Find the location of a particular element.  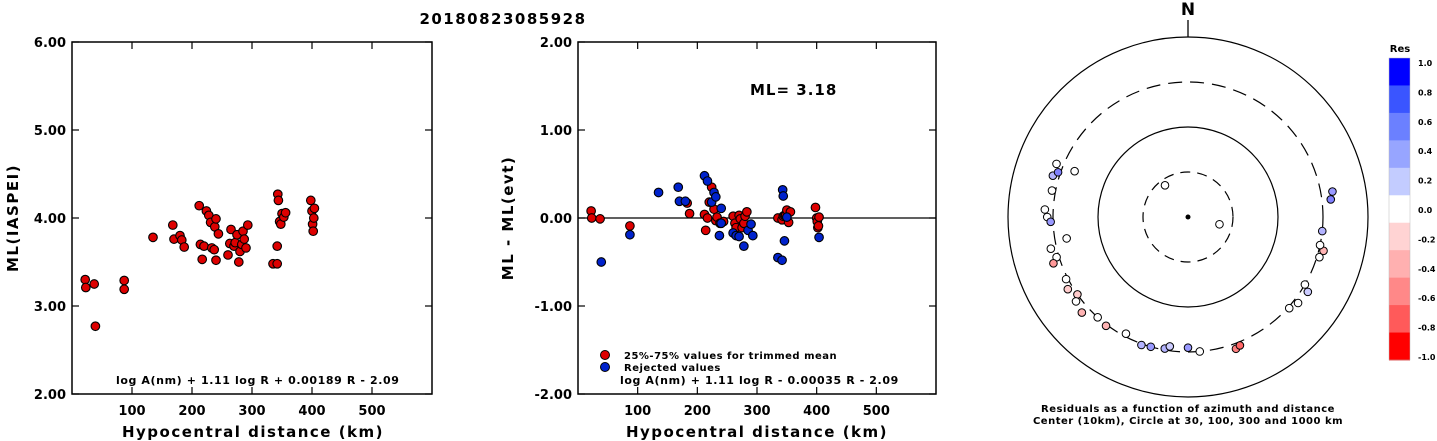

colorbar-label: -1.0 is located at coordinates (1427, 357).